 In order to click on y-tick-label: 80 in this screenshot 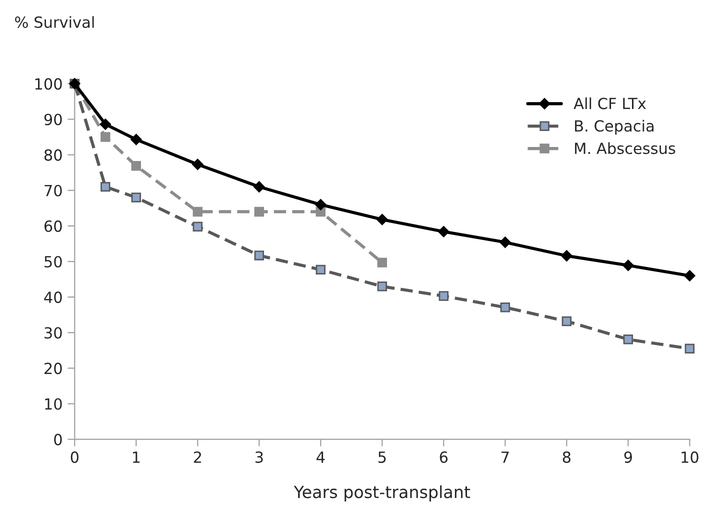, I will do `click(53, 155)`.